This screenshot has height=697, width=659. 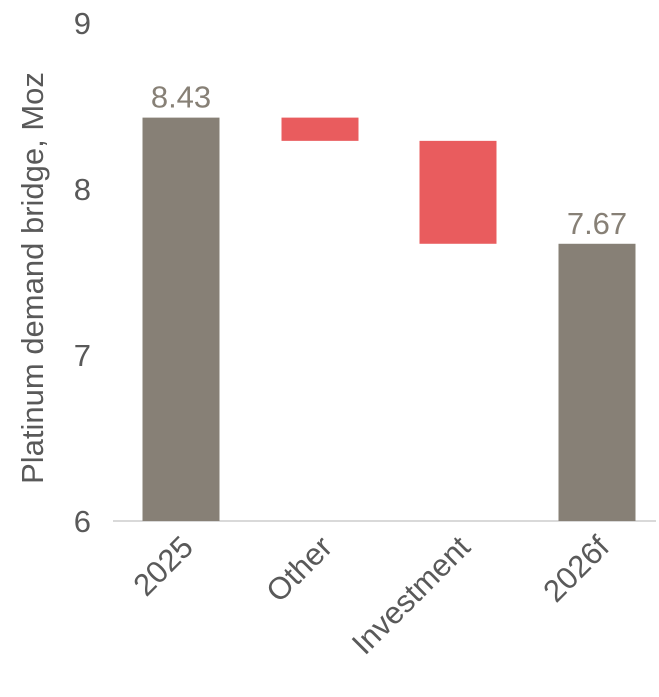 I want to click on bar-2026f, so click(x=597, y=382).